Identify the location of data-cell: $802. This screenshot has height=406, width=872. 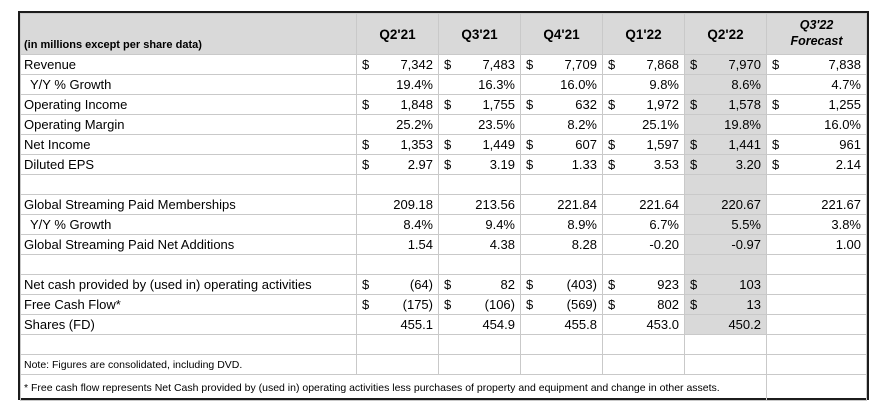
(643, 304).